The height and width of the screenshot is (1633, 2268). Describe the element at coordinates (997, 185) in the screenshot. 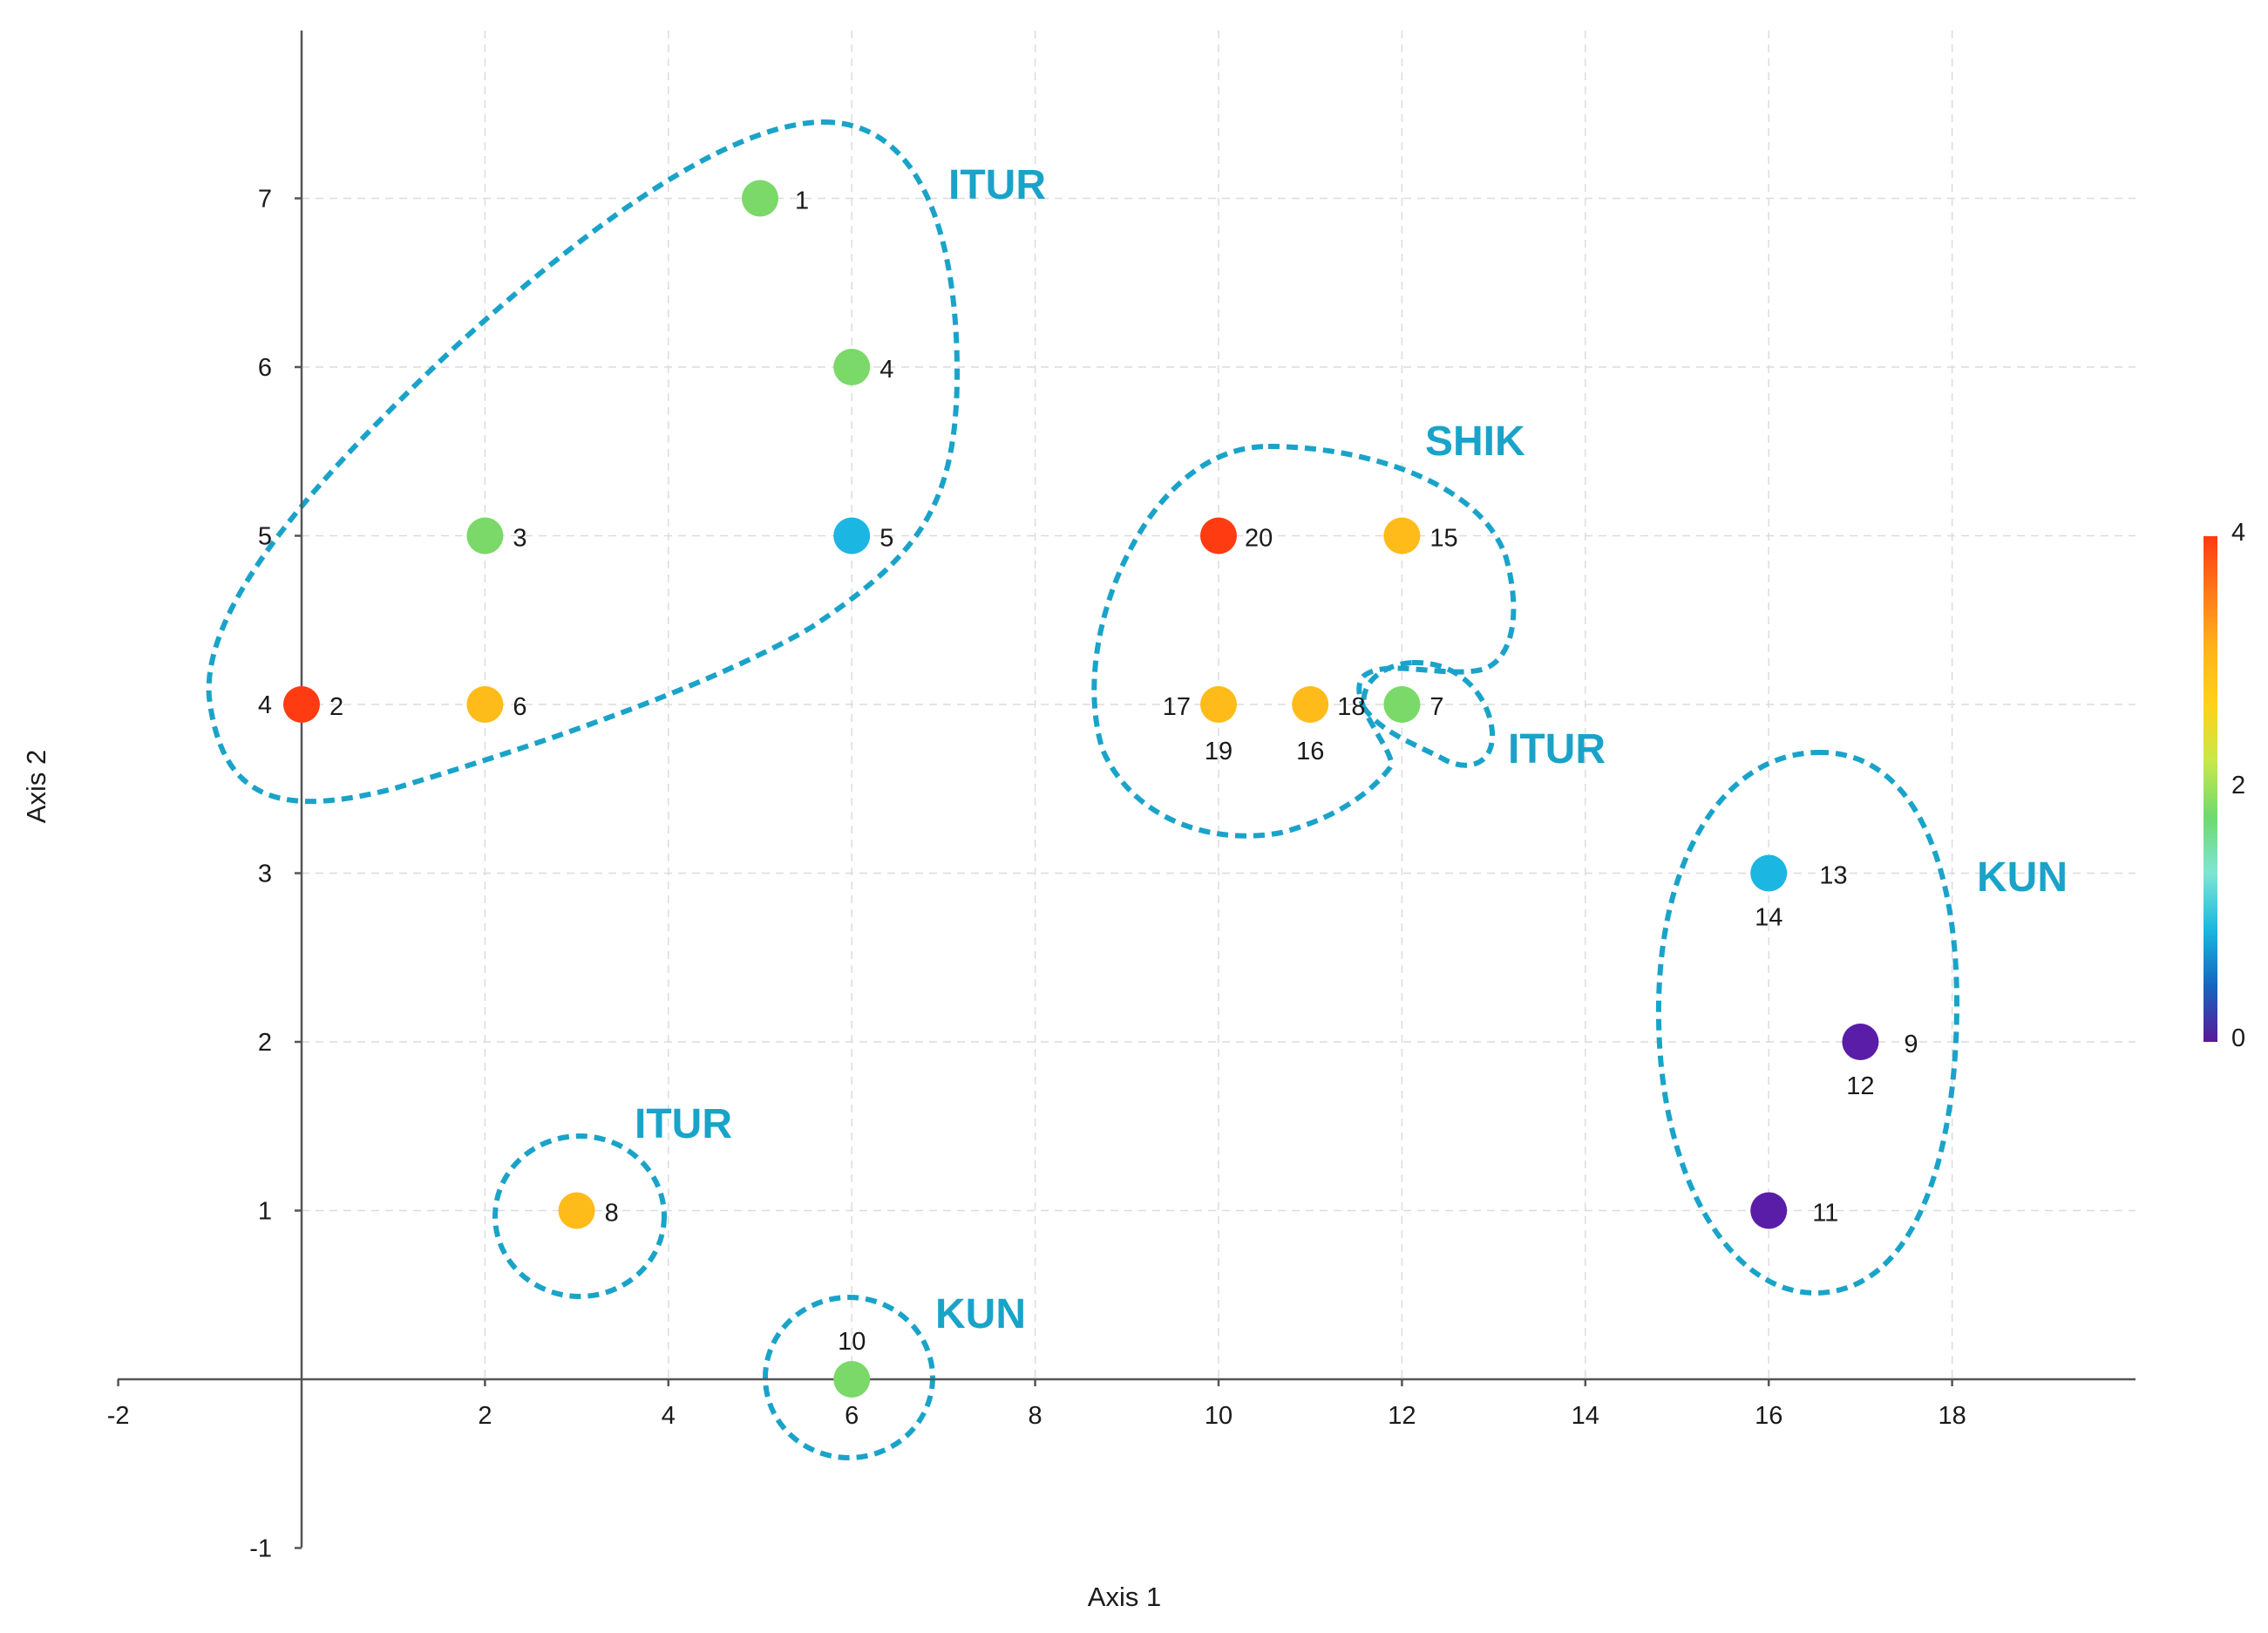

I see `cluster-label-itur-large: ITUR` at that location.